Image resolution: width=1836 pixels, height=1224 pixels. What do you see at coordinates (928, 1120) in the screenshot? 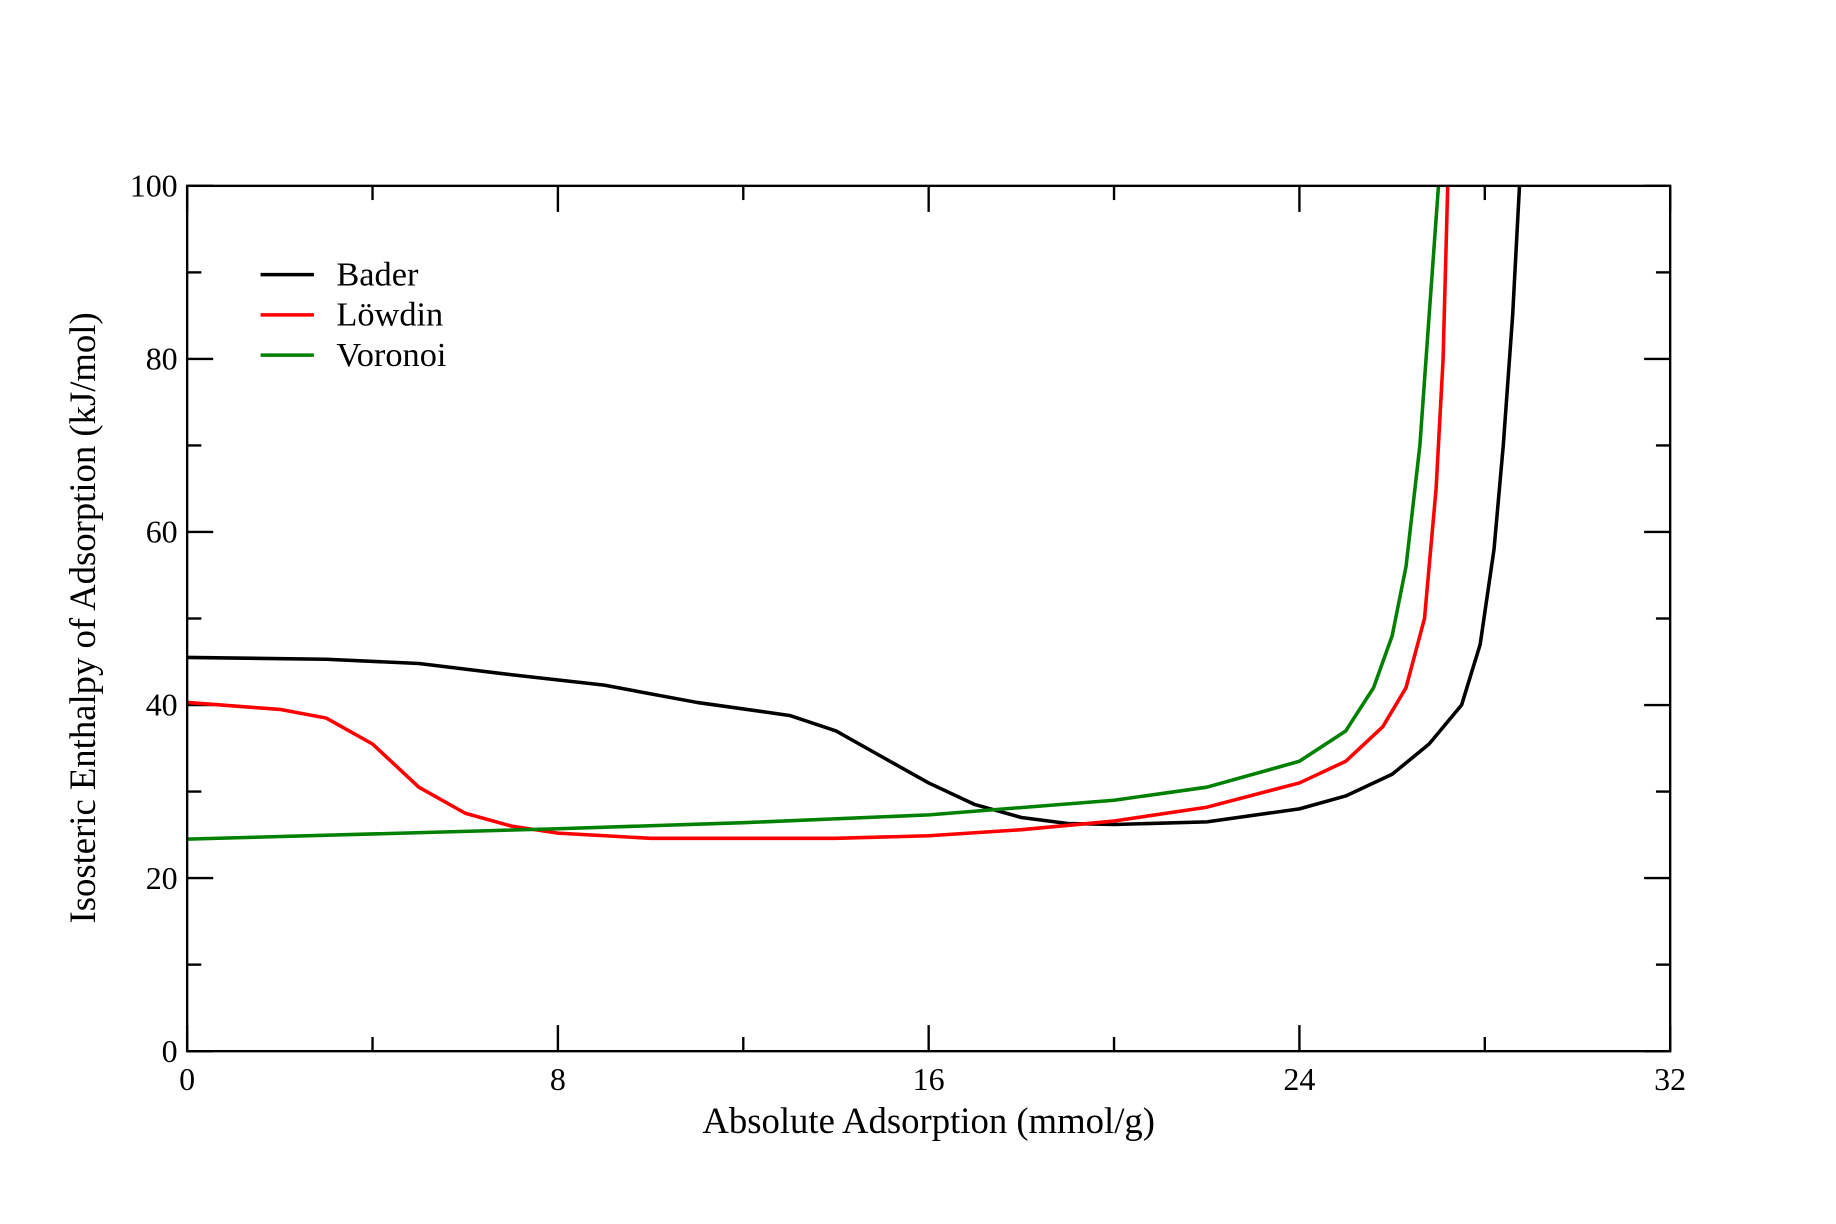
I see `x-axis-label: Absolute Adsorption (mmol/g)` at bounding box center [928, 1120].